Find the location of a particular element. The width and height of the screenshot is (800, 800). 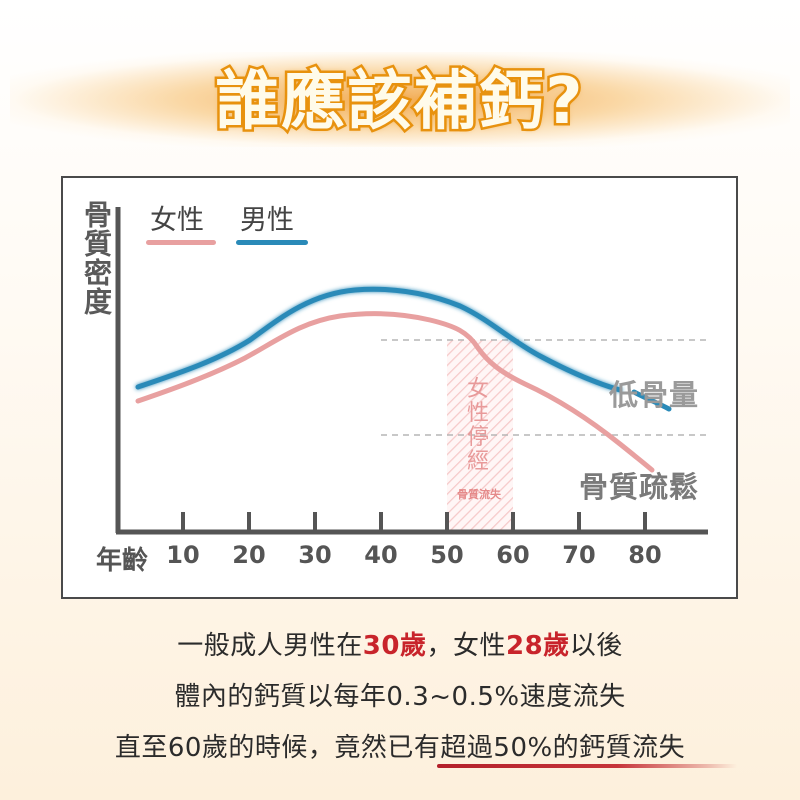

legend-male: 男性 is located at coordinates (267, 220).